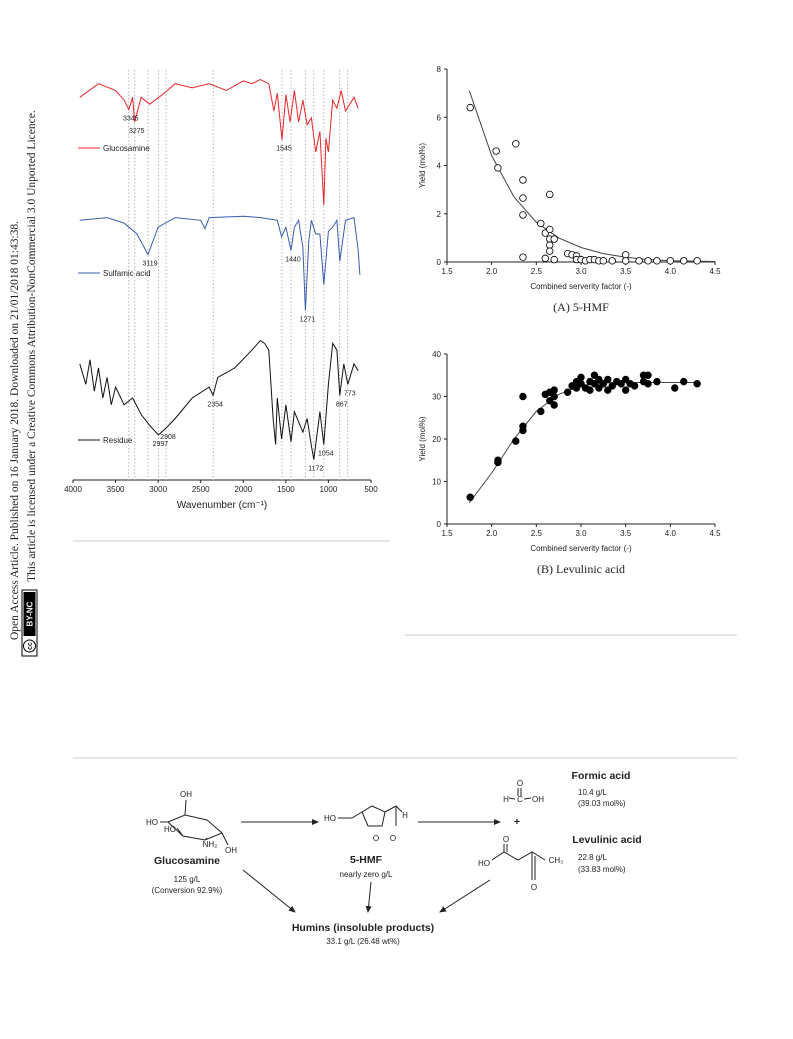 The width and height of the screenshot is (793, 1039). I want to click on x-tick-label: 3.0, so click(581, 271).